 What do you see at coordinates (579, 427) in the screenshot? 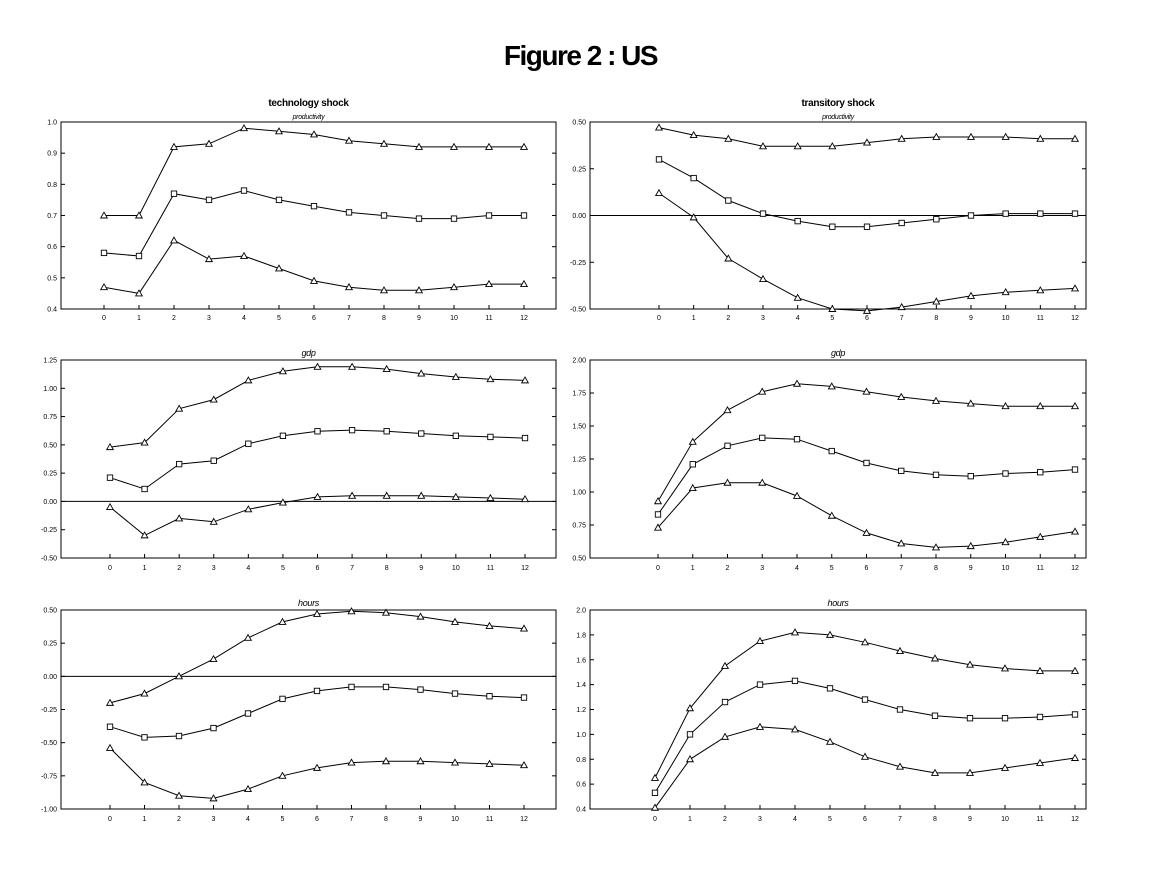
I see `y-tick-label: 1.50` at bounding box center [579, 427].